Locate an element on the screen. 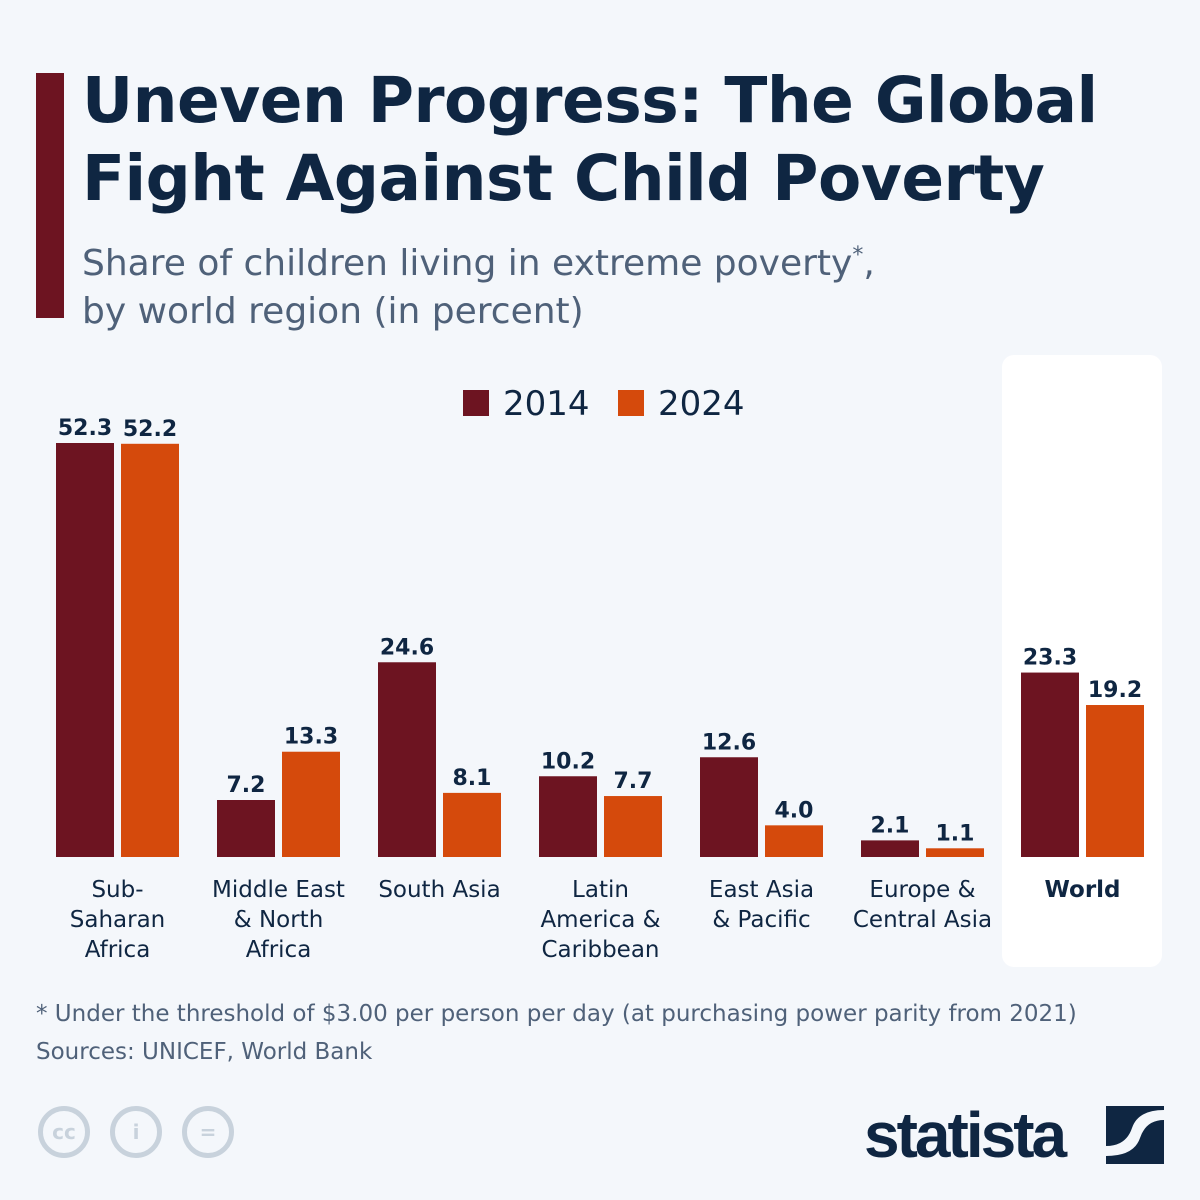 This screenshot has width=1200, height=1200. category-label-5: Europe & is located at coordinates (922, 890).